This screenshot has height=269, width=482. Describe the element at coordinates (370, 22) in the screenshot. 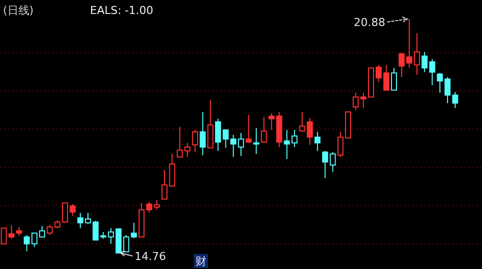

I see `annotation: 20.88` at that location.